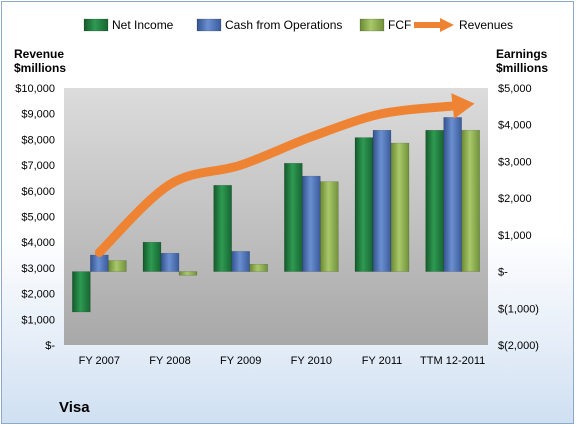  I want to click on right-tick-label: $1,000, so click(515, 236).